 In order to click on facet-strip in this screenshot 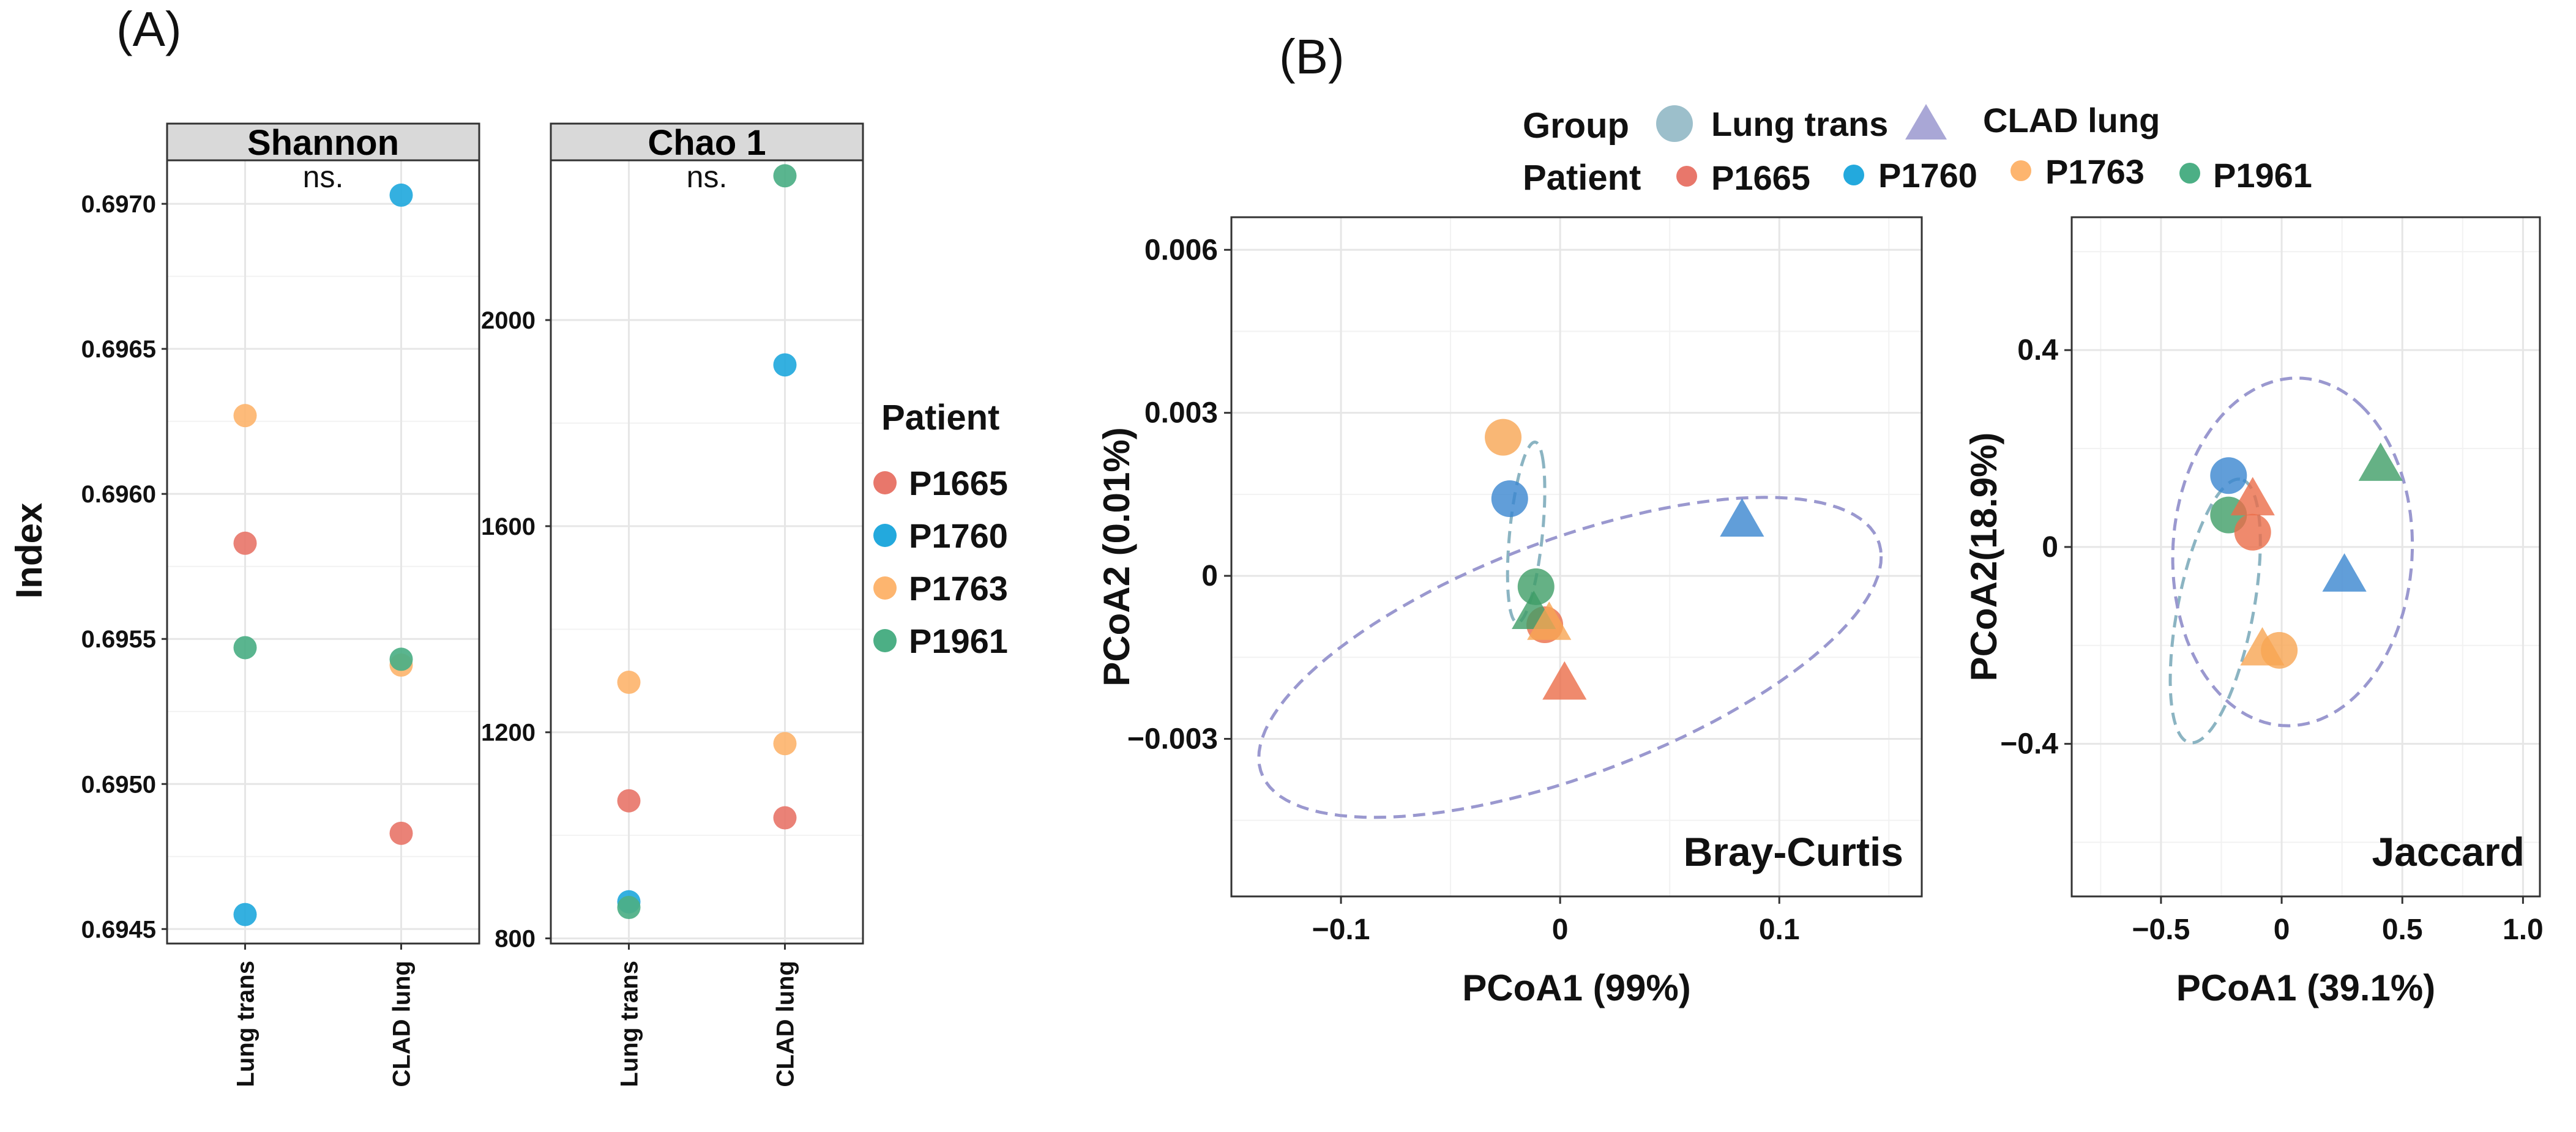, I will do `click(323, 142)`.